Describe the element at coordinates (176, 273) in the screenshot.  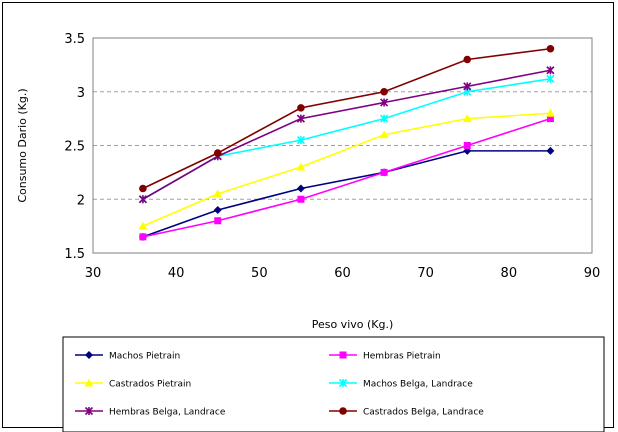
I see `x-tick-label: 40` at that location.